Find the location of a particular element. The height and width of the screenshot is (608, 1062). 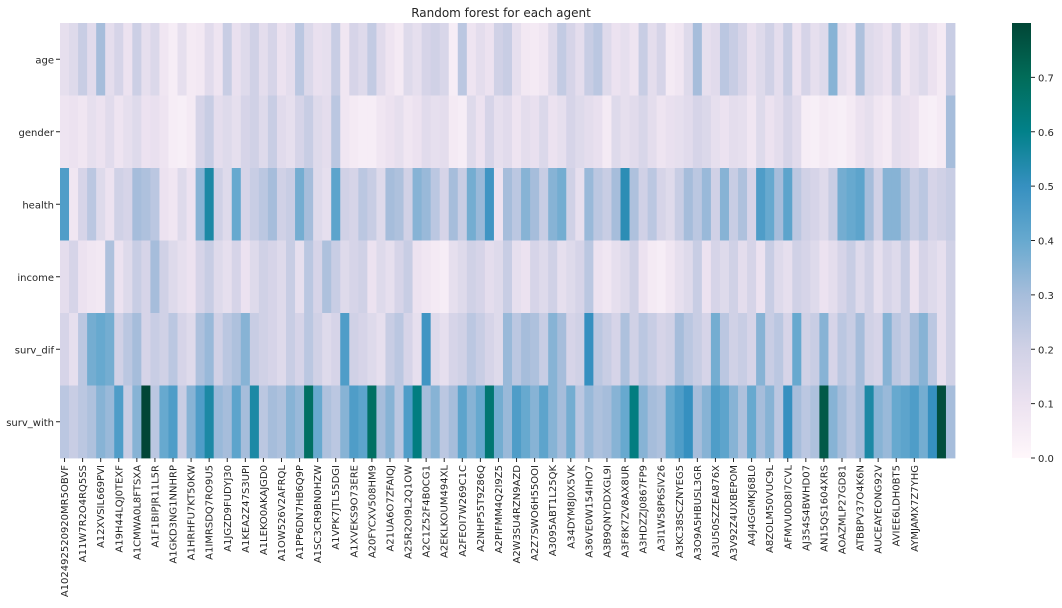

x-axis-tick-label: AYMJAMX7Z7YHG is located at coordinates (915, 508).